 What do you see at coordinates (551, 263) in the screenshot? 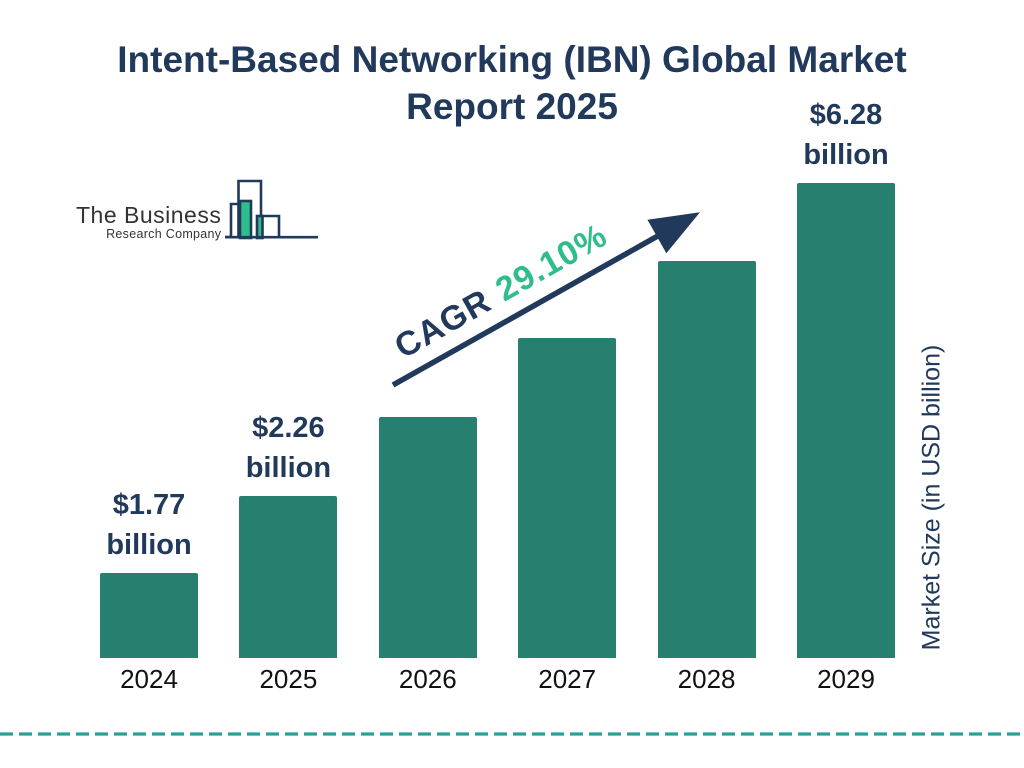
I see `cagr-value: 29.10%` at bounding box center [551, 263].